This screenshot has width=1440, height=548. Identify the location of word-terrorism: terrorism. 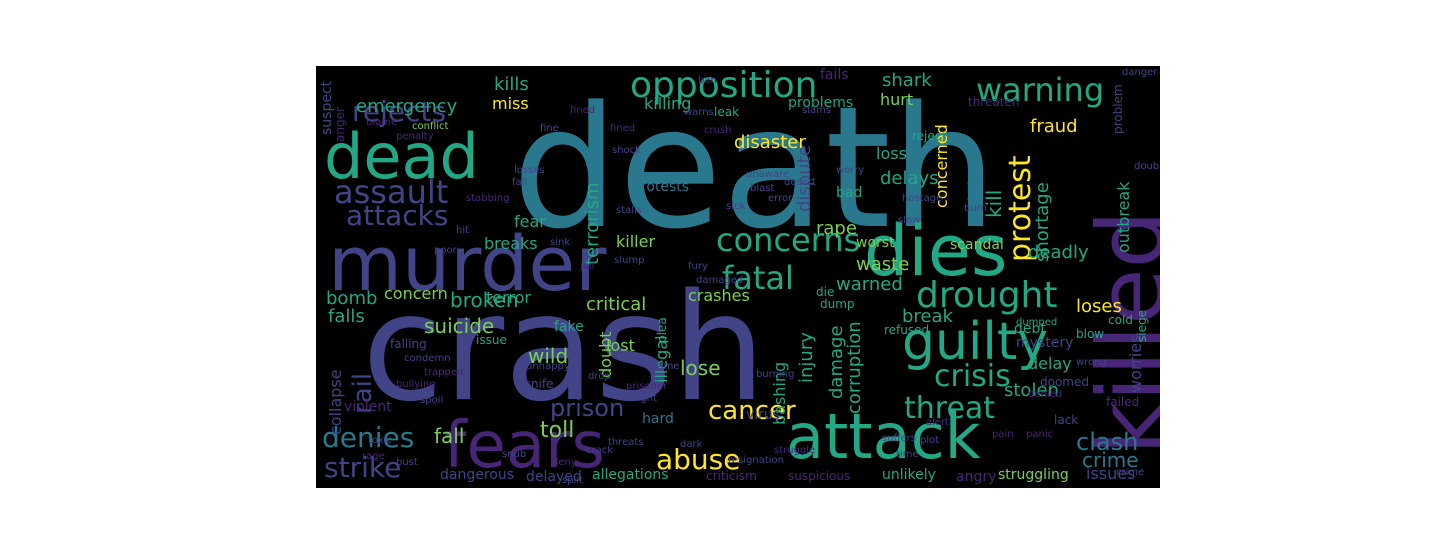
(592, 223).